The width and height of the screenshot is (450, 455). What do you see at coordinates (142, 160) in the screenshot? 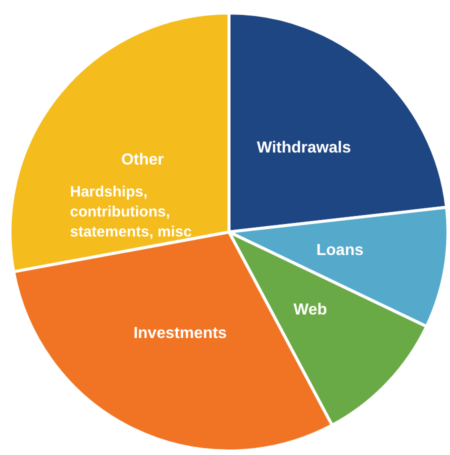
I see `slice-label: Other` at bounding box center [142, 160].